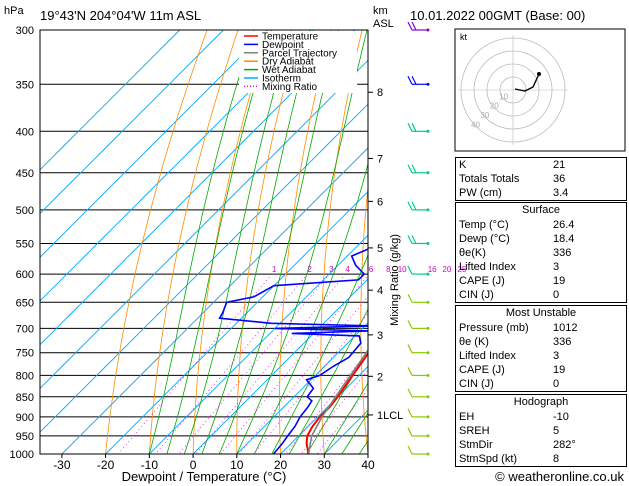 This screenshot has height=486, width=629. I want to click on hodograph-ring-label: 10, so click(503, 96).